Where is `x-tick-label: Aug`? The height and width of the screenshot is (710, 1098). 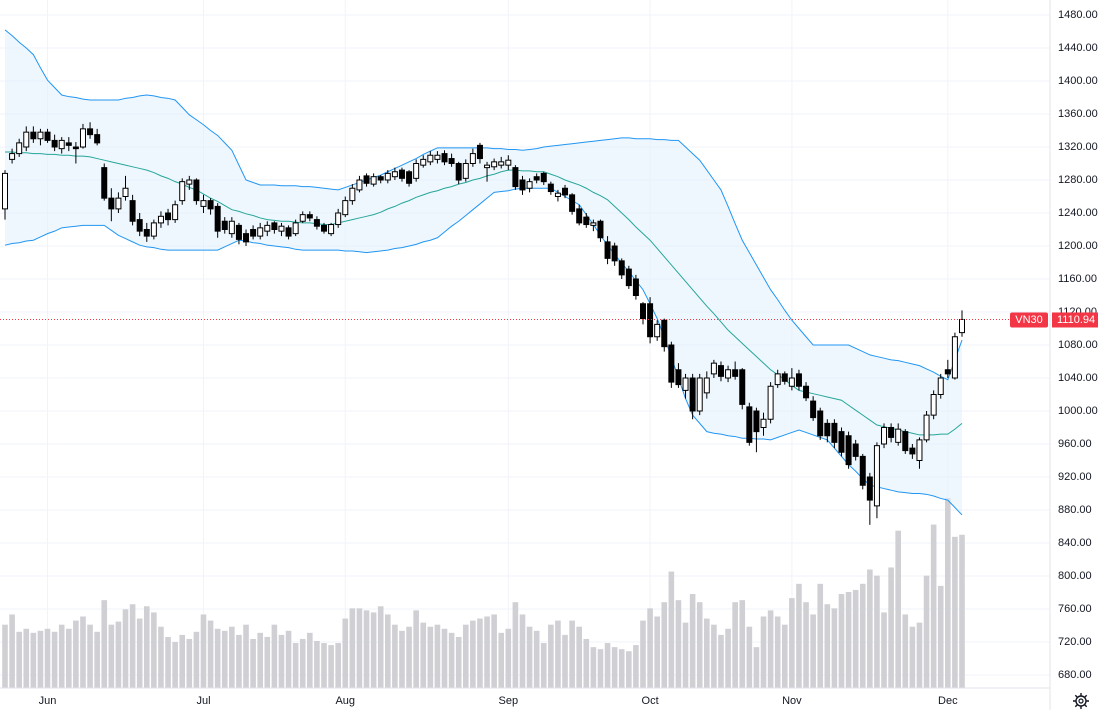 x-tick-label: Aug is located at coordinates (345, 701).